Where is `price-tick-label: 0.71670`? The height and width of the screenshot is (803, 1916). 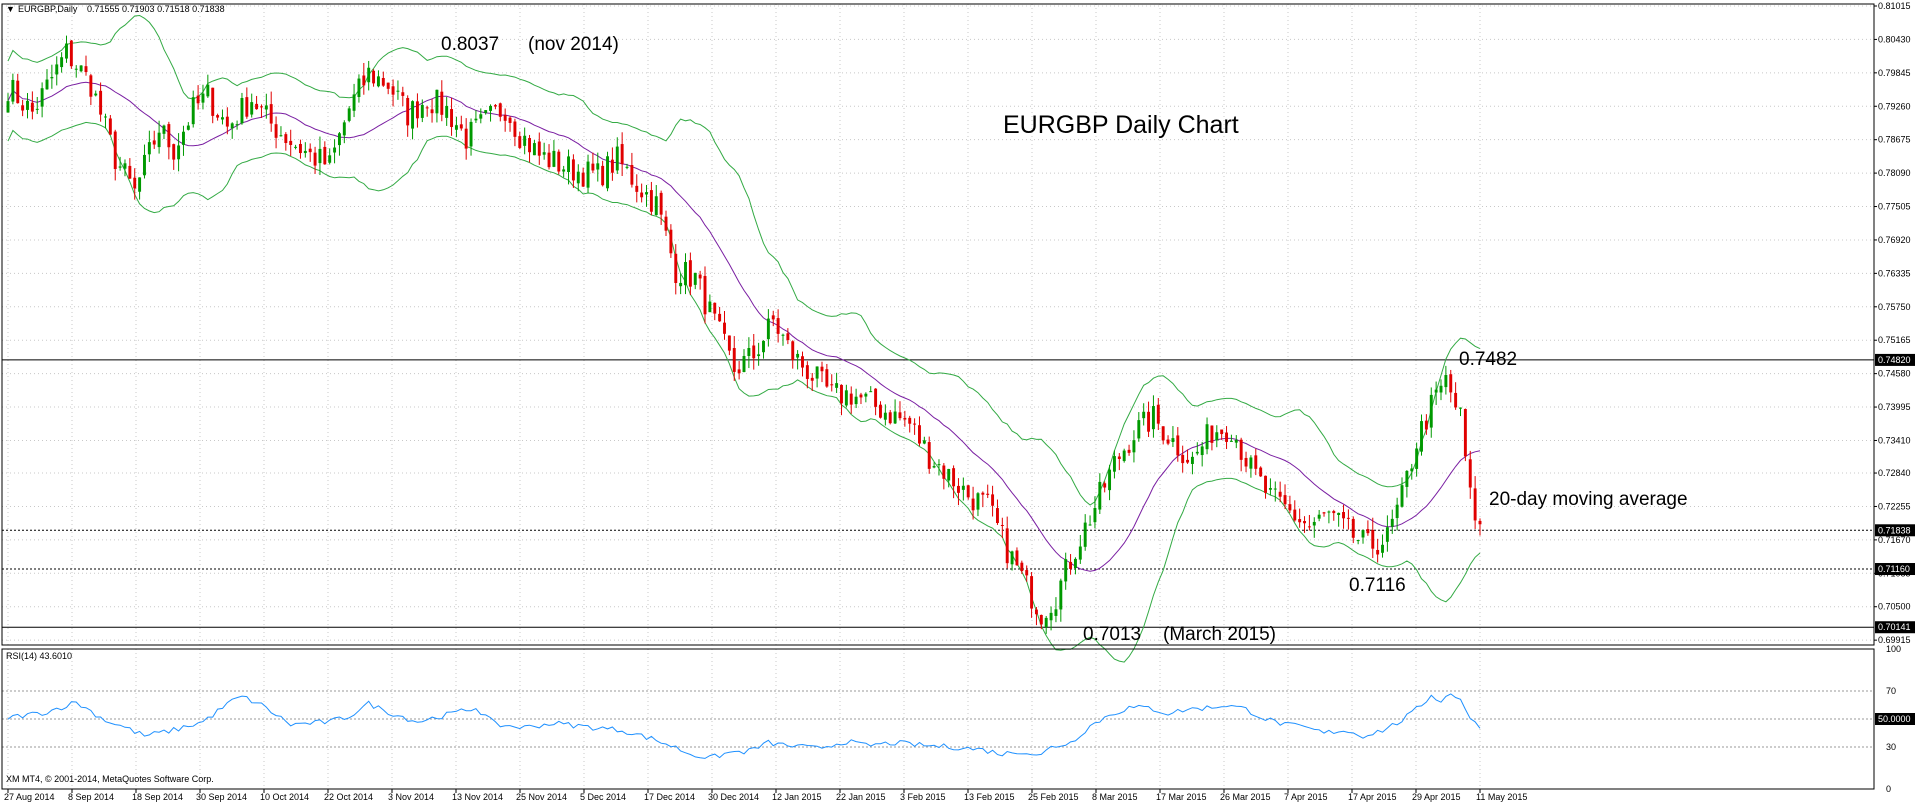
price-tick-label: 0.71670 is located at coordinates (1894, 540).